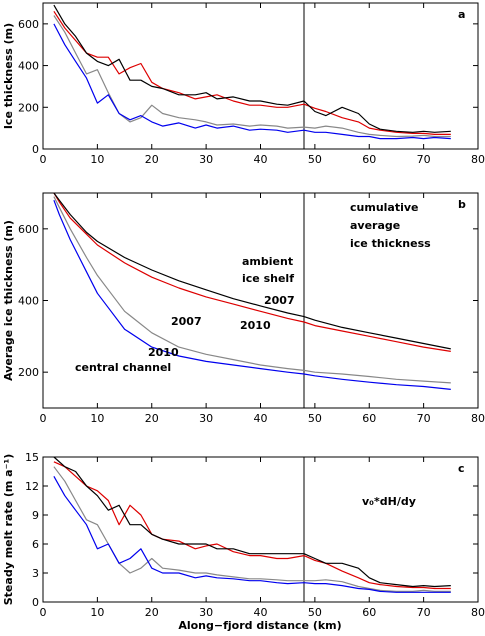 This screenshot has width=485, height=636. Describe the element at coordinates (384, 207) in the screenshot. I see `annotation: cumulative` at that location.